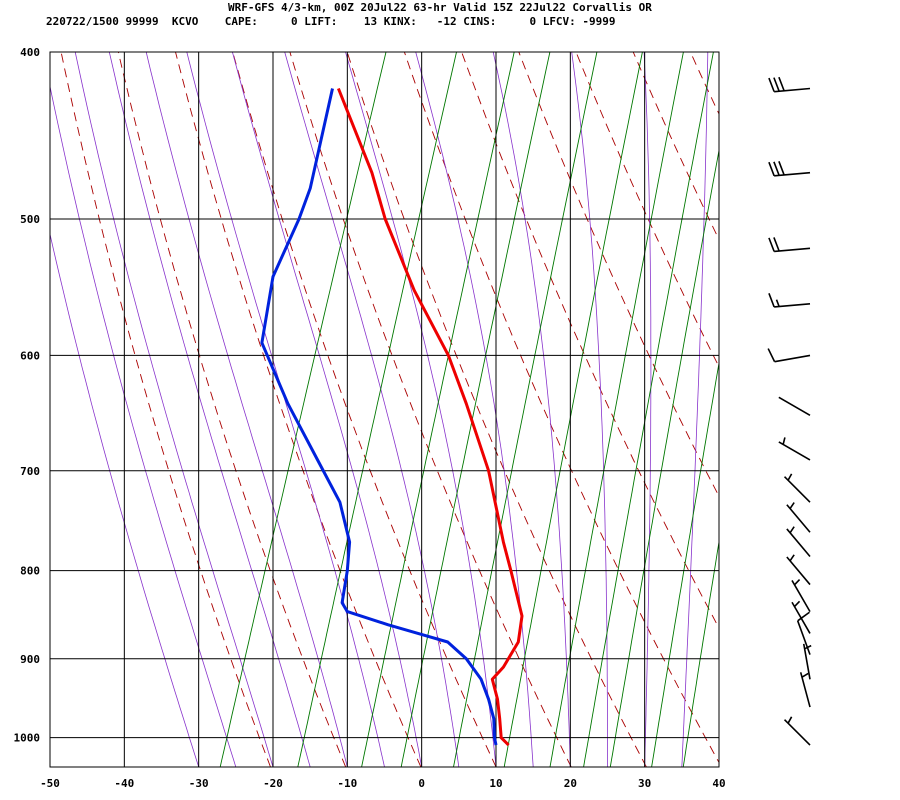 This screenshot has width=900, height=800. Describe the element at coordinates (30, 659) in the screenshot. I see `y-tick-label: 900` at that location.